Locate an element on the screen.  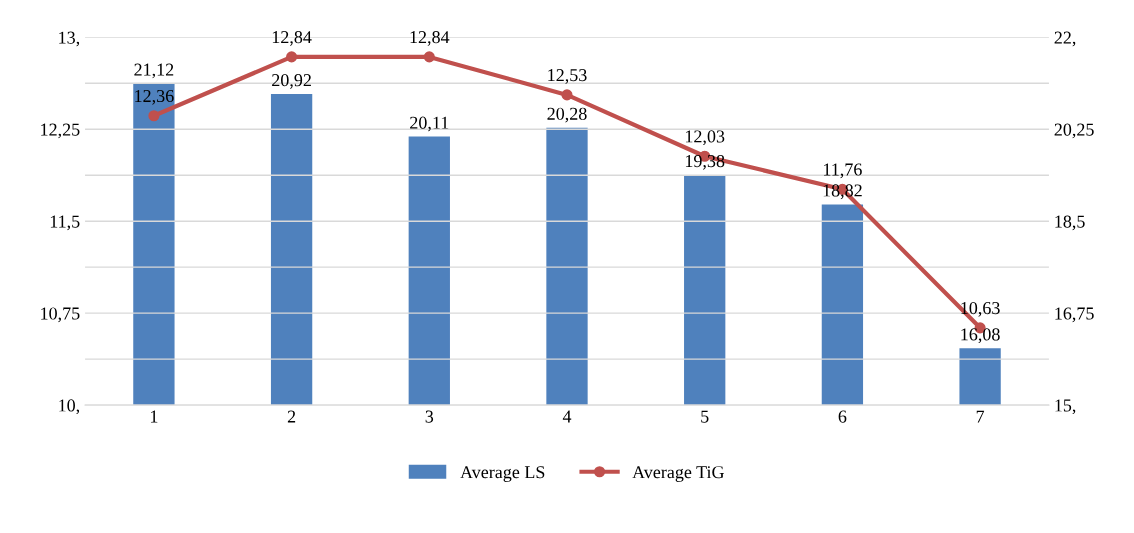
data-label: 12,03 is located at coordinates (705, 138).